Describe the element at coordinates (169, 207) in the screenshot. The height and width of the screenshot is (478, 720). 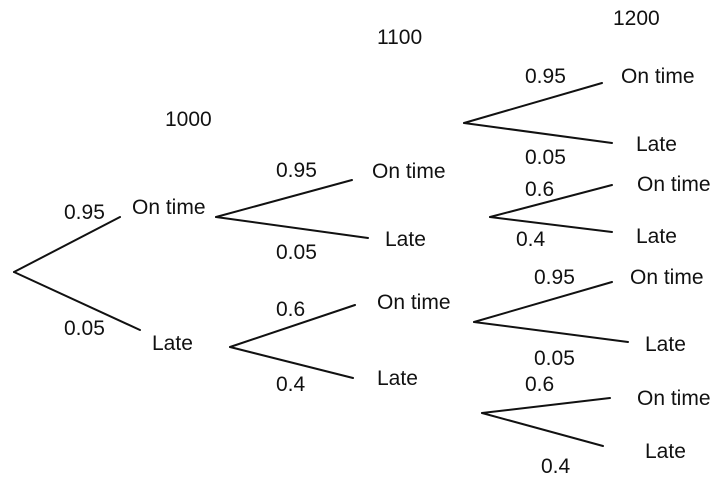
I see `node-l1-on-time: On time` at that location.